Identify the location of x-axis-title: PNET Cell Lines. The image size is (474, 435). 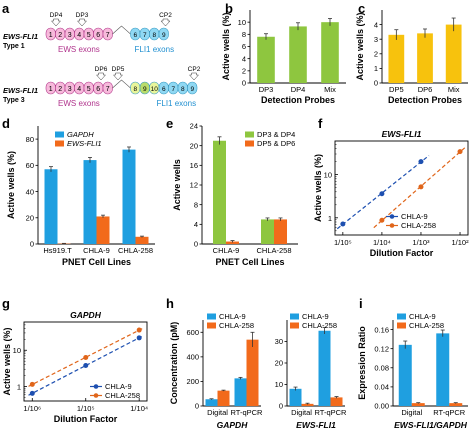
(249, 262).